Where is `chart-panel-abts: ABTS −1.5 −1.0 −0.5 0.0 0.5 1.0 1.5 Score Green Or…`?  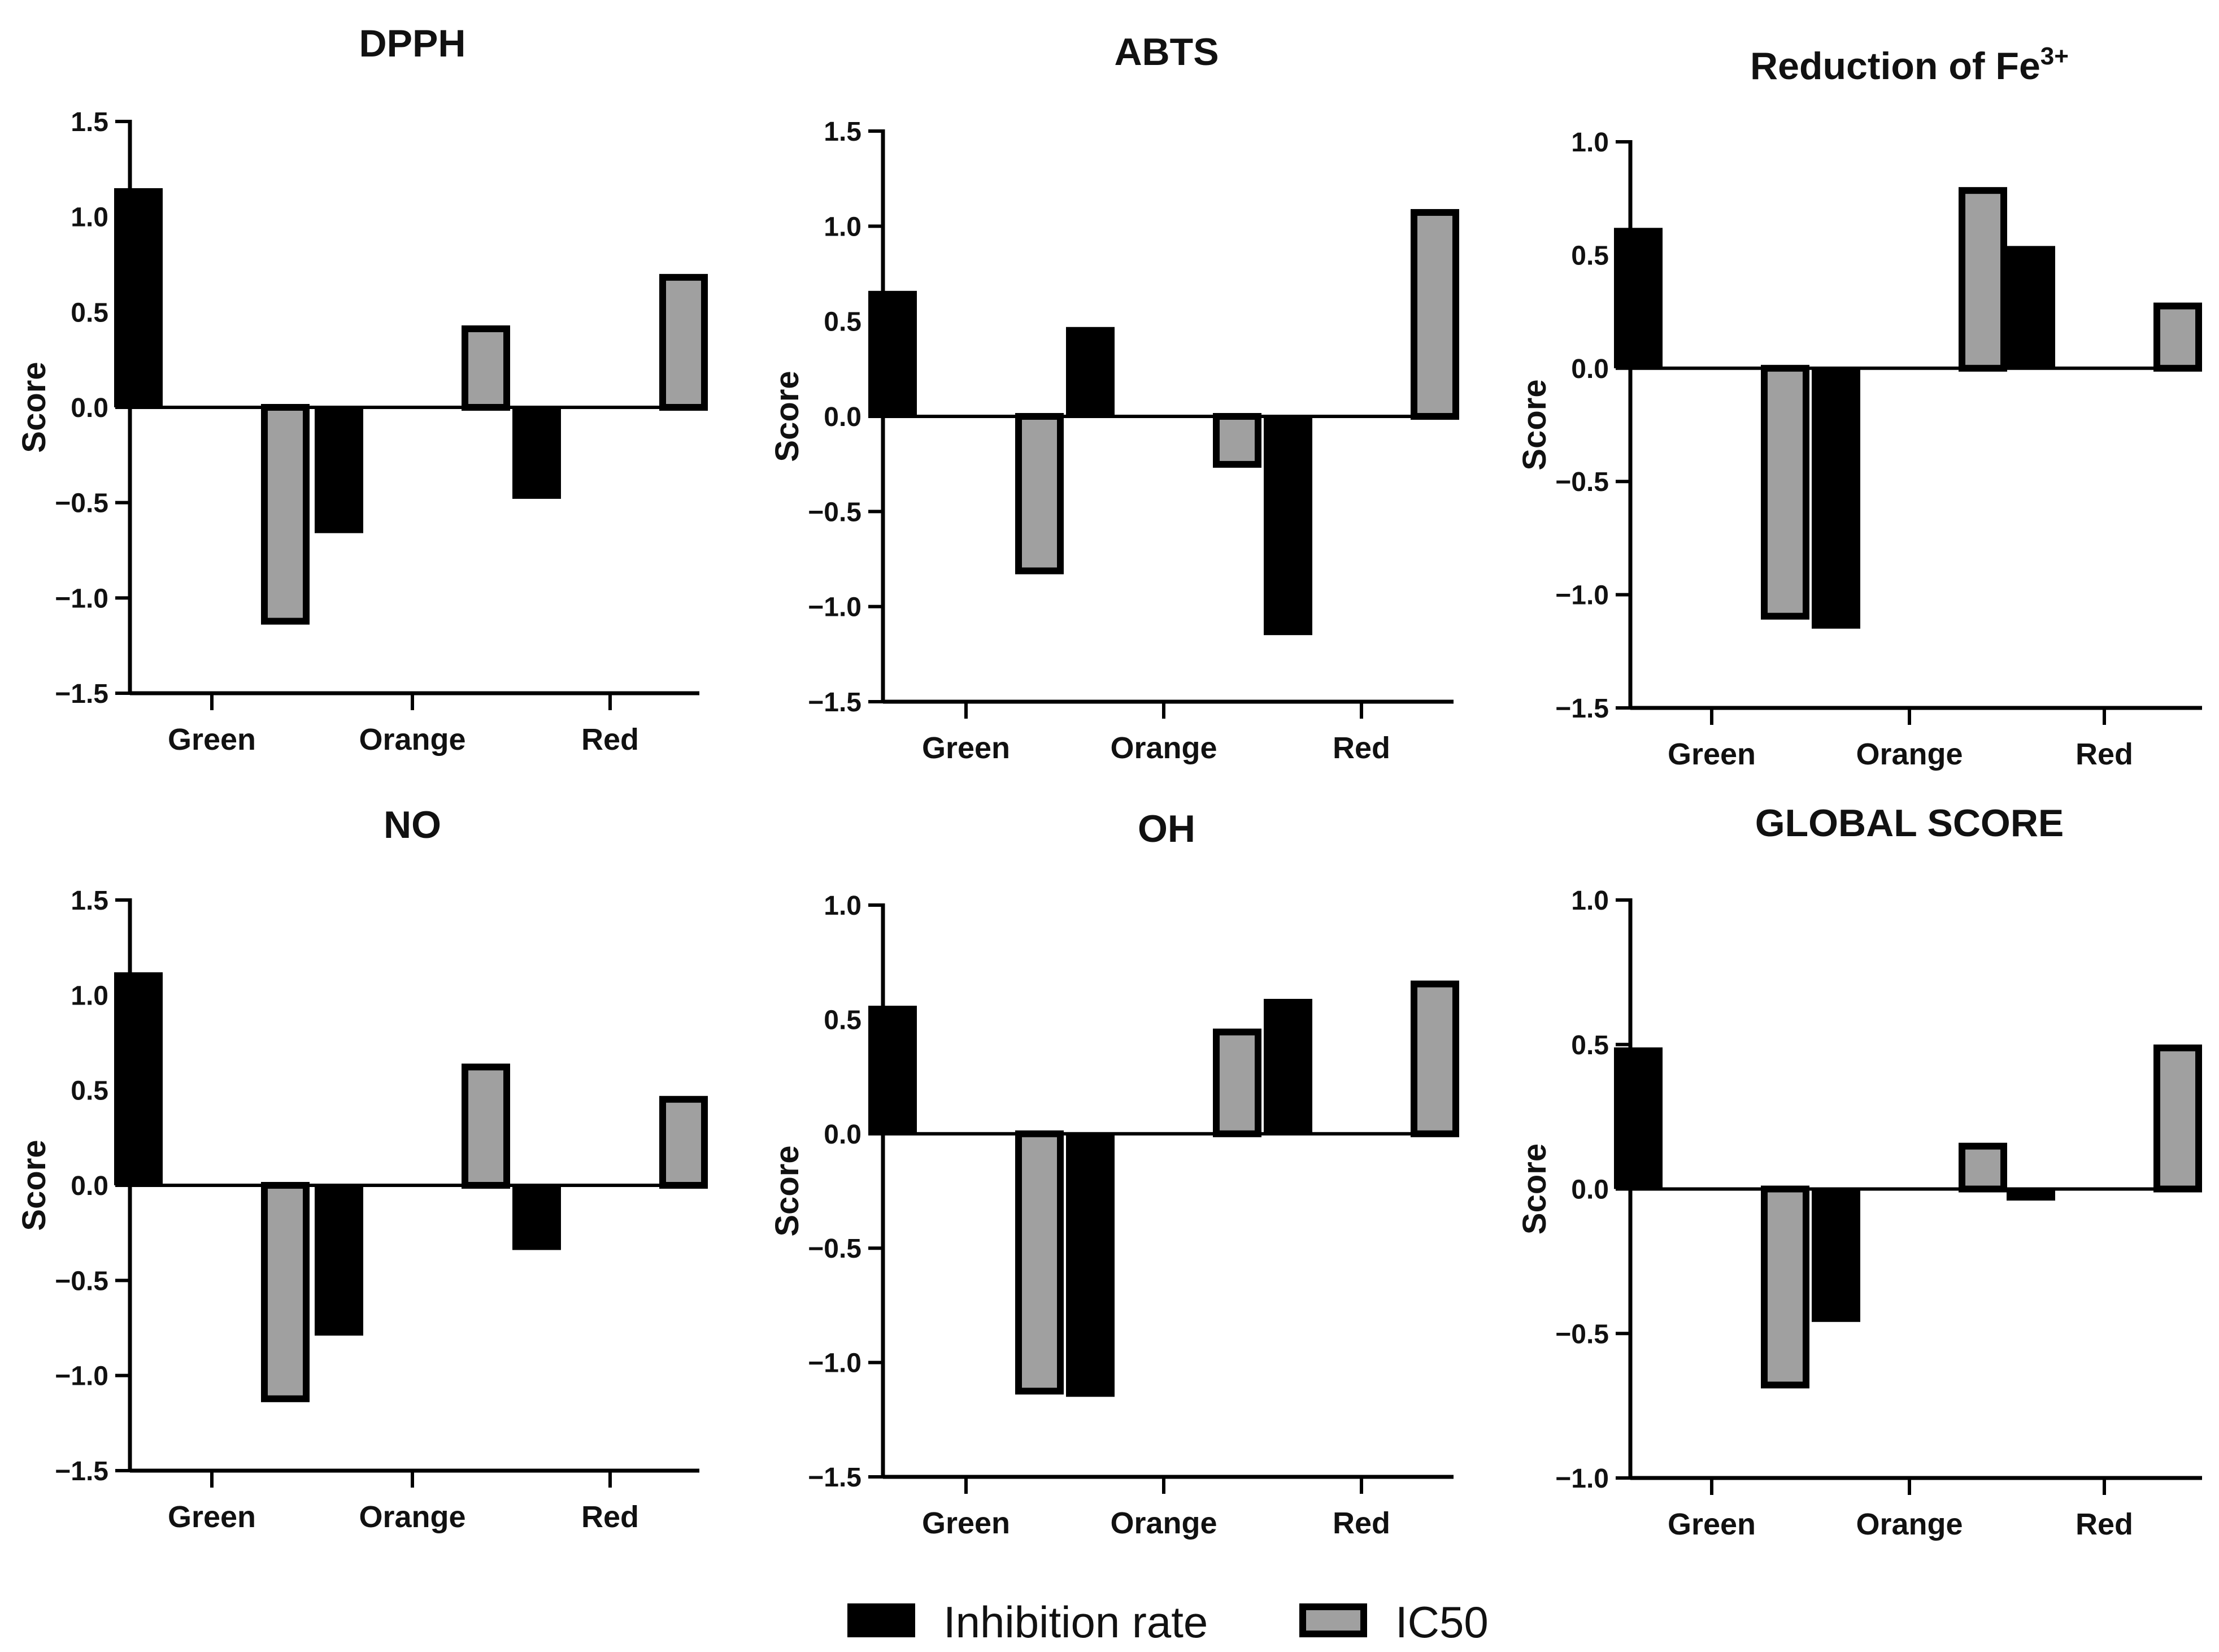 chart-panel-abts: ABTS −1.5 −1.0 −0.5 0.0 0.5 1.0 1.5 Score Green Or… is located at coordinates (1114, 398).